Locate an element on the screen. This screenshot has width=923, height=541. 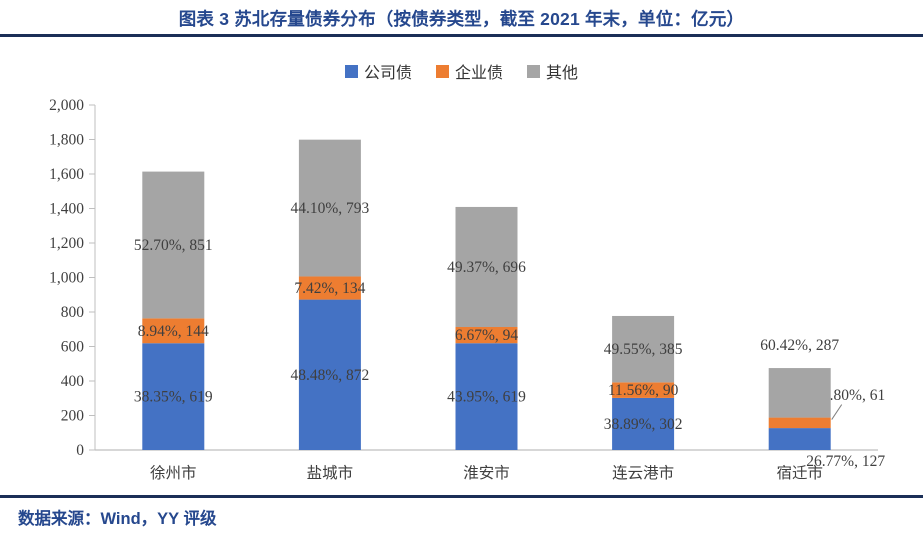
segment-label-企业债: 7.42%, 134 is located at coordinates (329, 288).